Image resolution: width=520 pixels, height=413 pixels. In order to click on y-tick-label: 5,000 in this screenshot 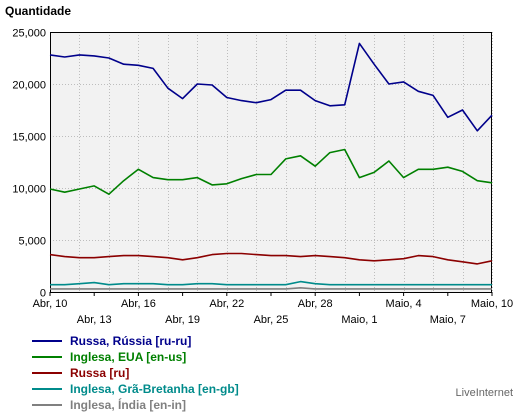, I will do `click(32, 242)`.